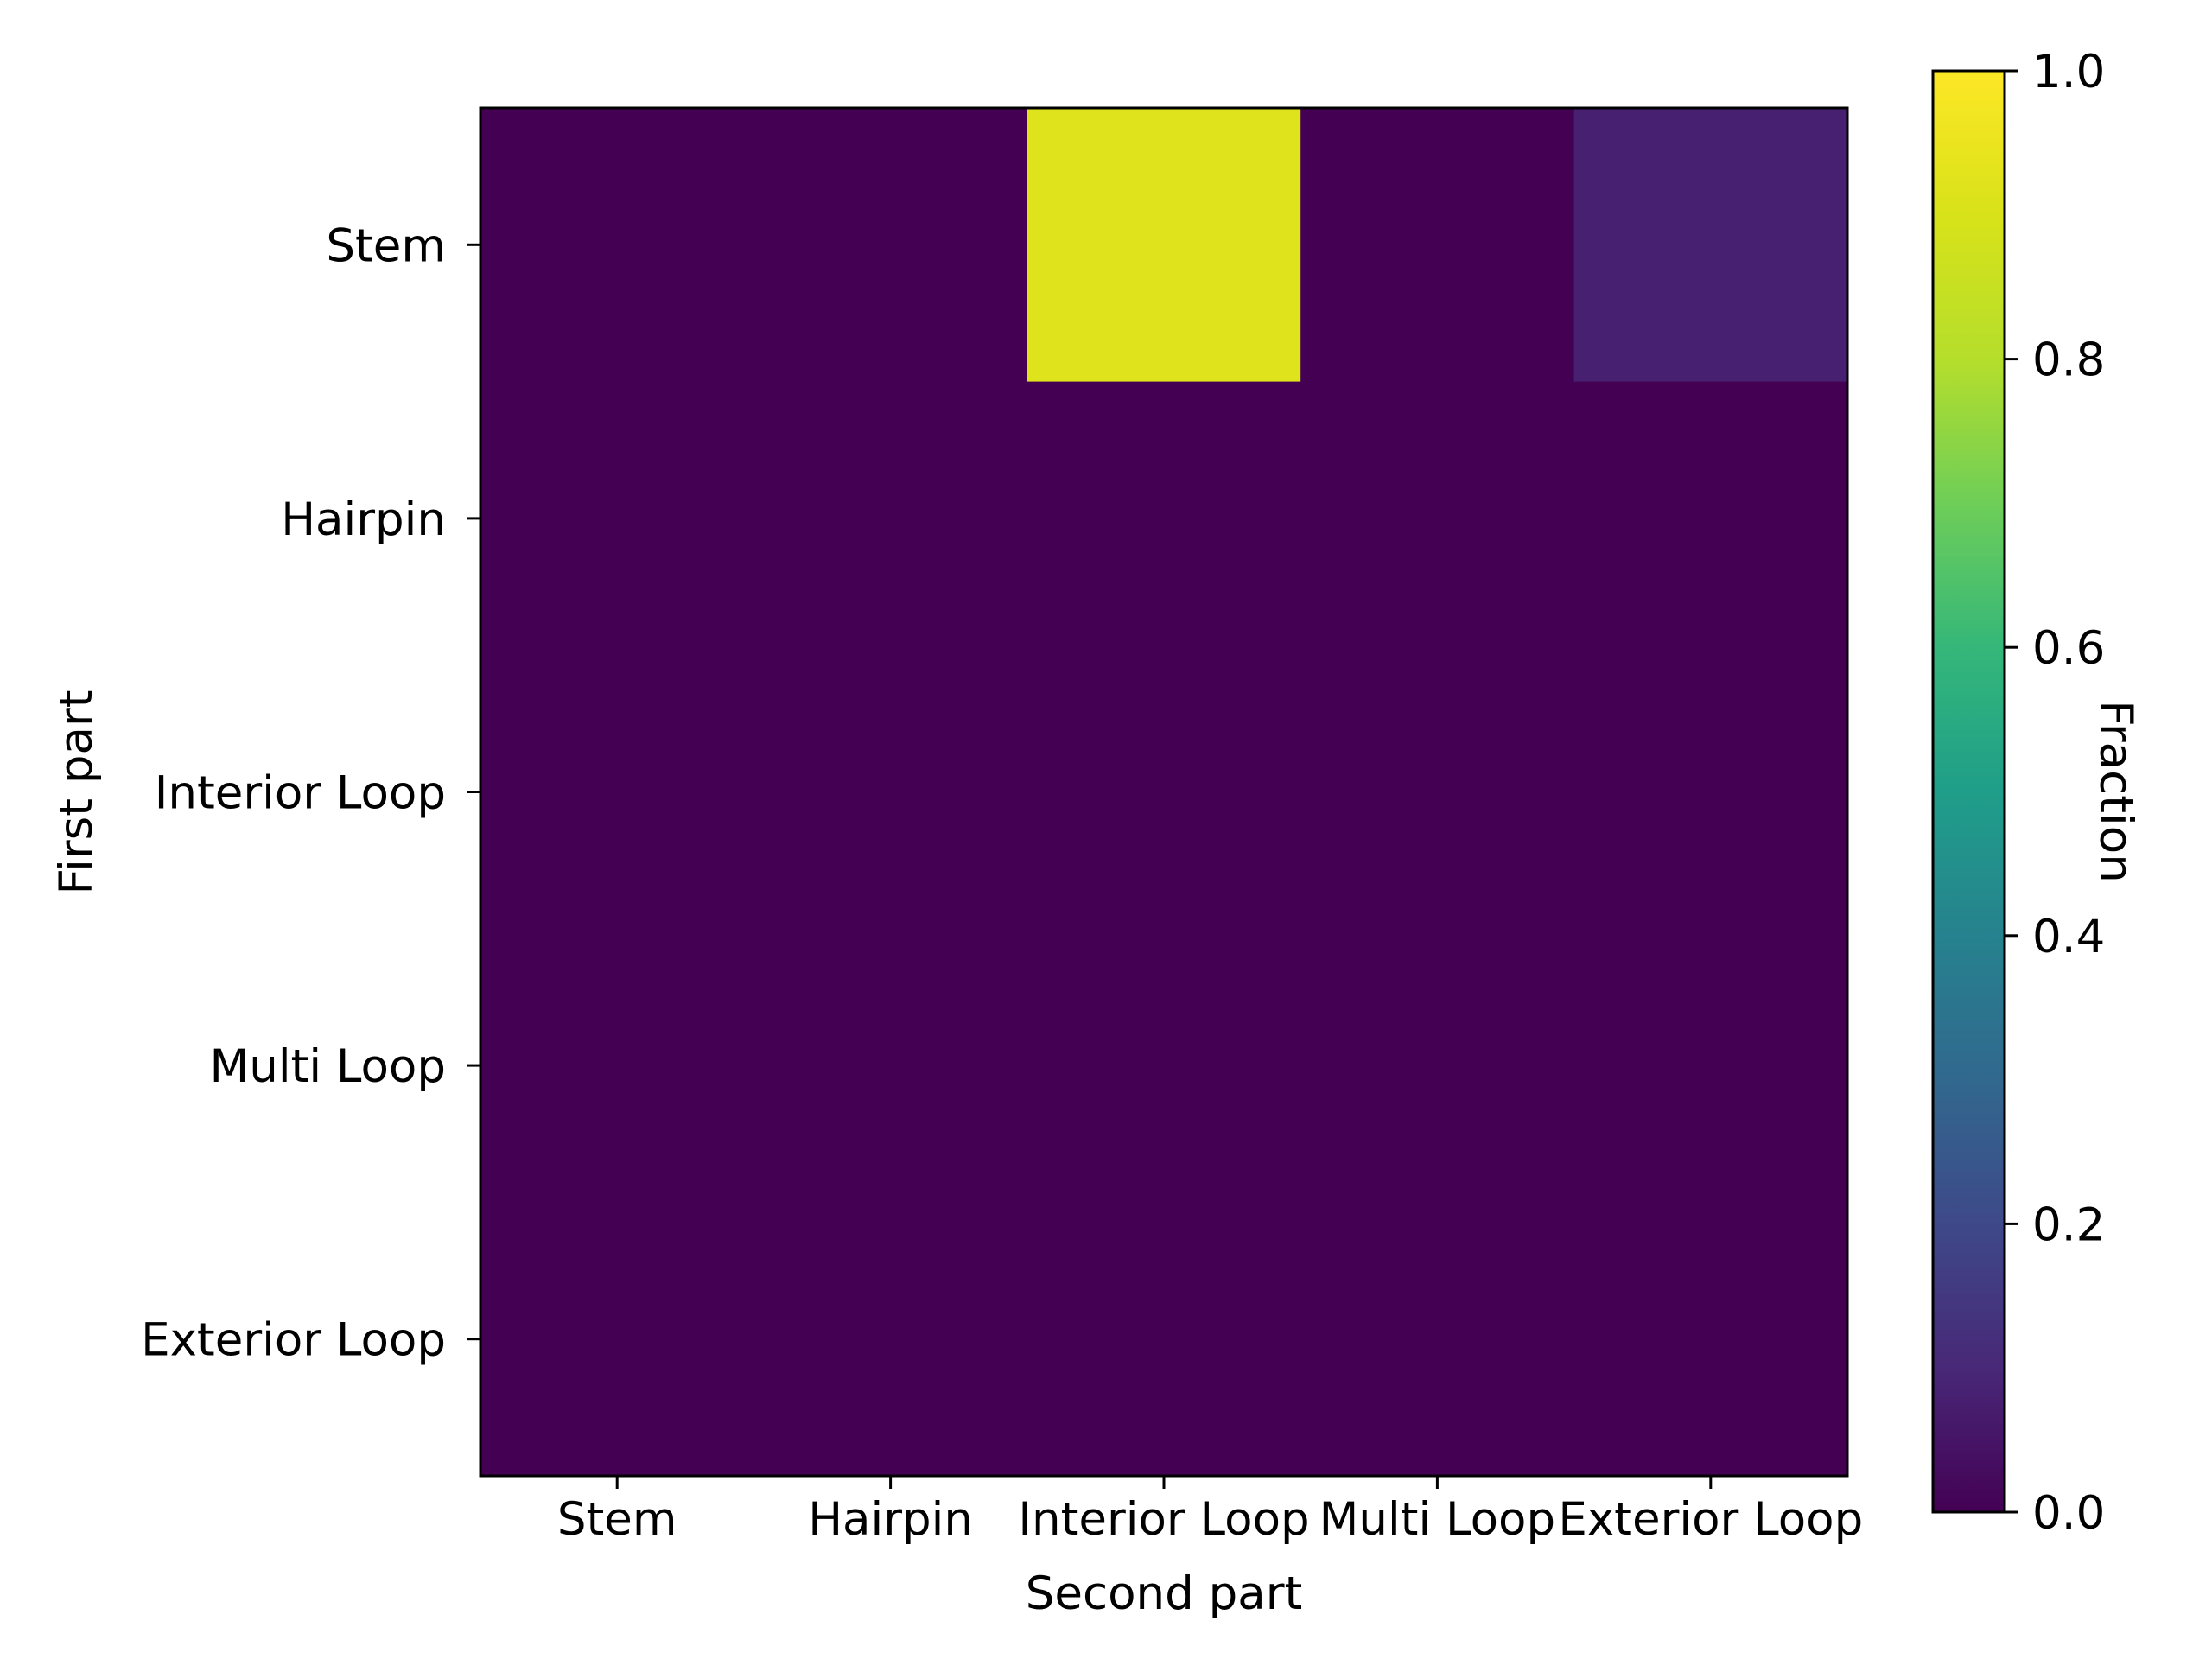 This screenshot has height=1659, width=2212. What do you see at coordinates (1437, 1519) in the screenshot?
I see `x-tick-label: Multi Loop` at bounding box center [1437, 1519].